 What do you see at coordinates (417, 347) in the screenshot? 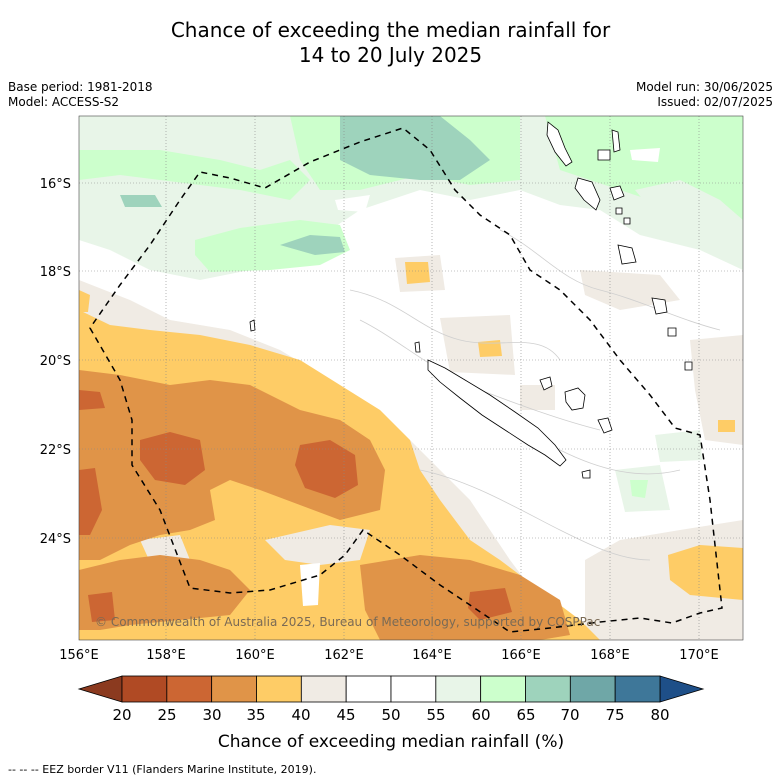
I see `reef-island` at bounding box center [417, 347].